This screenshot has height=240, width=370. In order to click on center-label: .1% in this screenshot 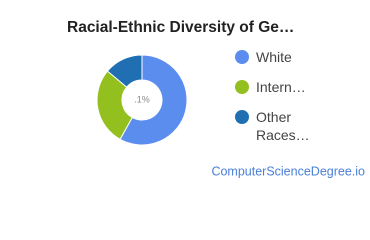, I will do `click(142, 99)`.